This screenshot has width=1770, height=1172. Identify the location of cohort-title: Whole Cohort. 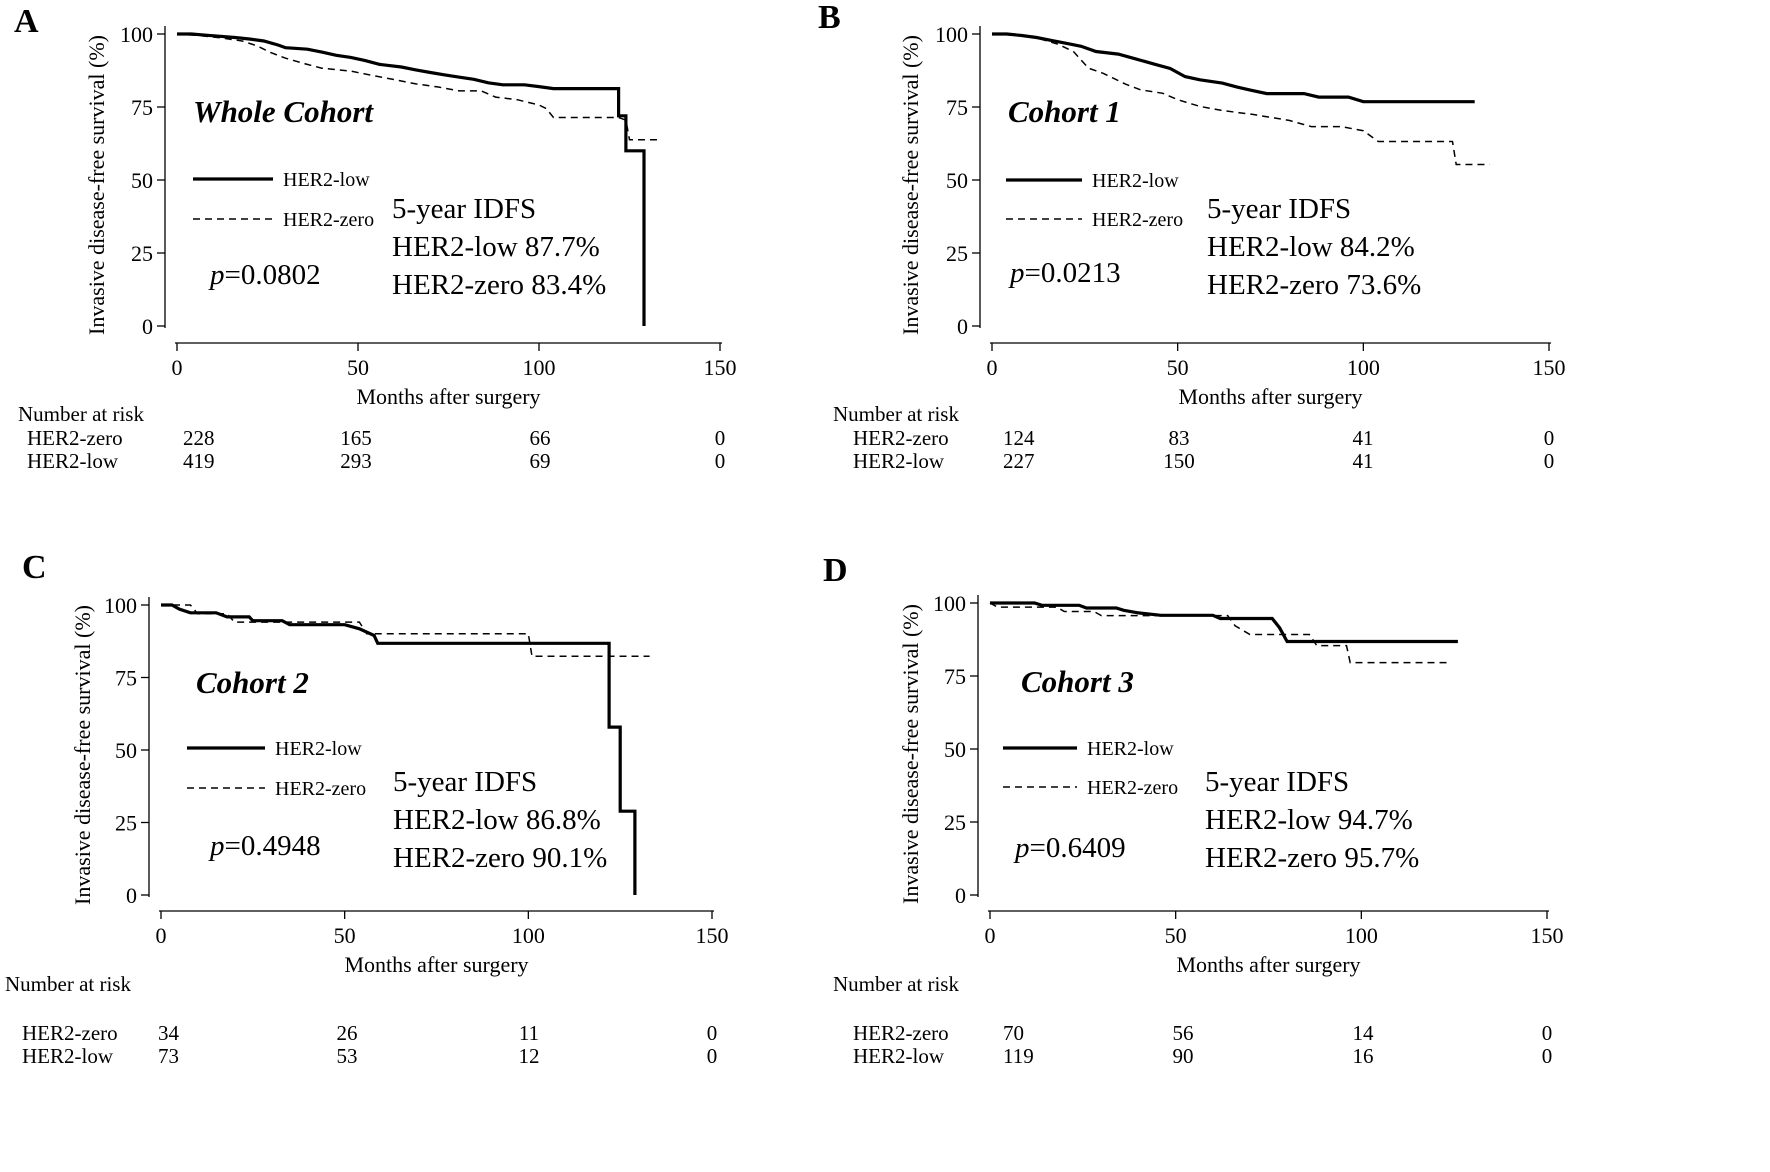
(283, 111).